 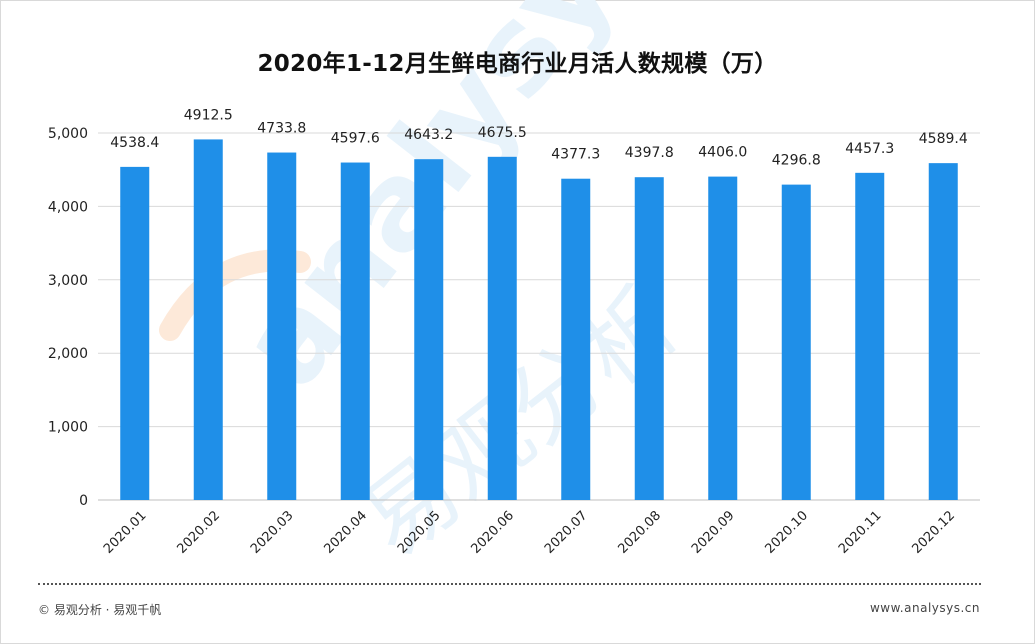 I want to click on footer-source: © 易观分析 · 易观千帆, so click(x=100, y=610).